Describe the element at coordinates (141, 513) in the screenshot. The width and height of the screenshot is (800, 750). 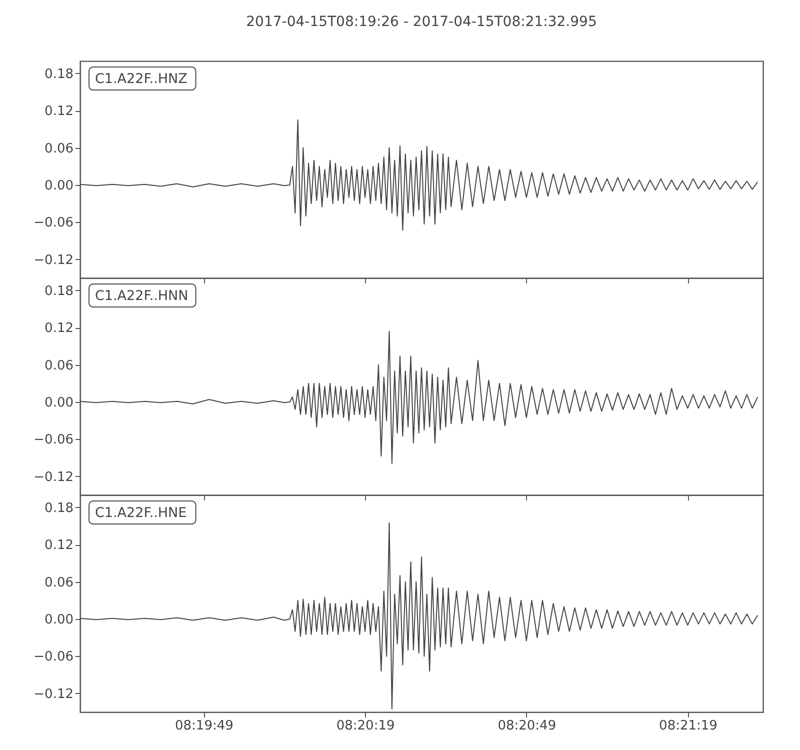
I see `text: C1.A22F..HNE` at that location.